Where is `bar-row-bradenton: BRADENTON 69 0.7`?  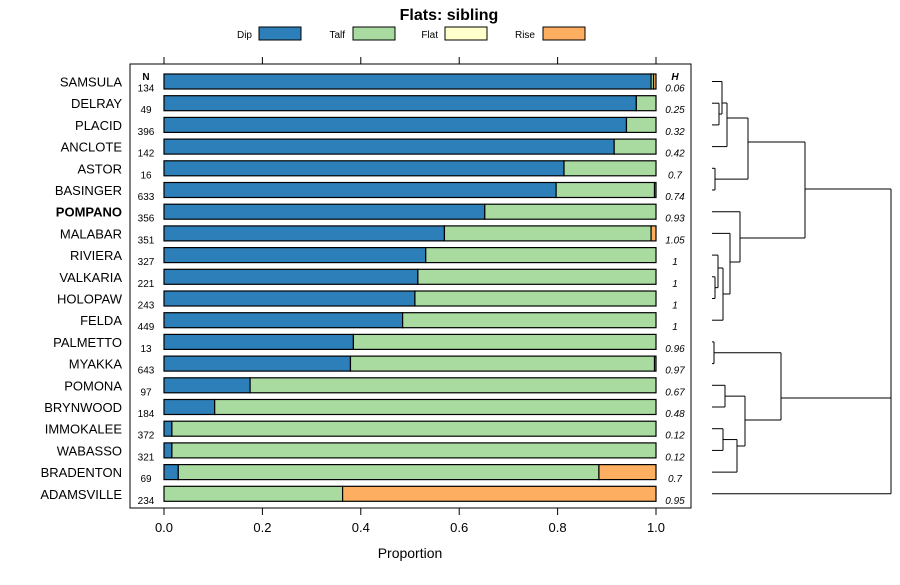
bar-row-bradenton: BRADENTON 69 0.7 is located at coordinates (361, 474).